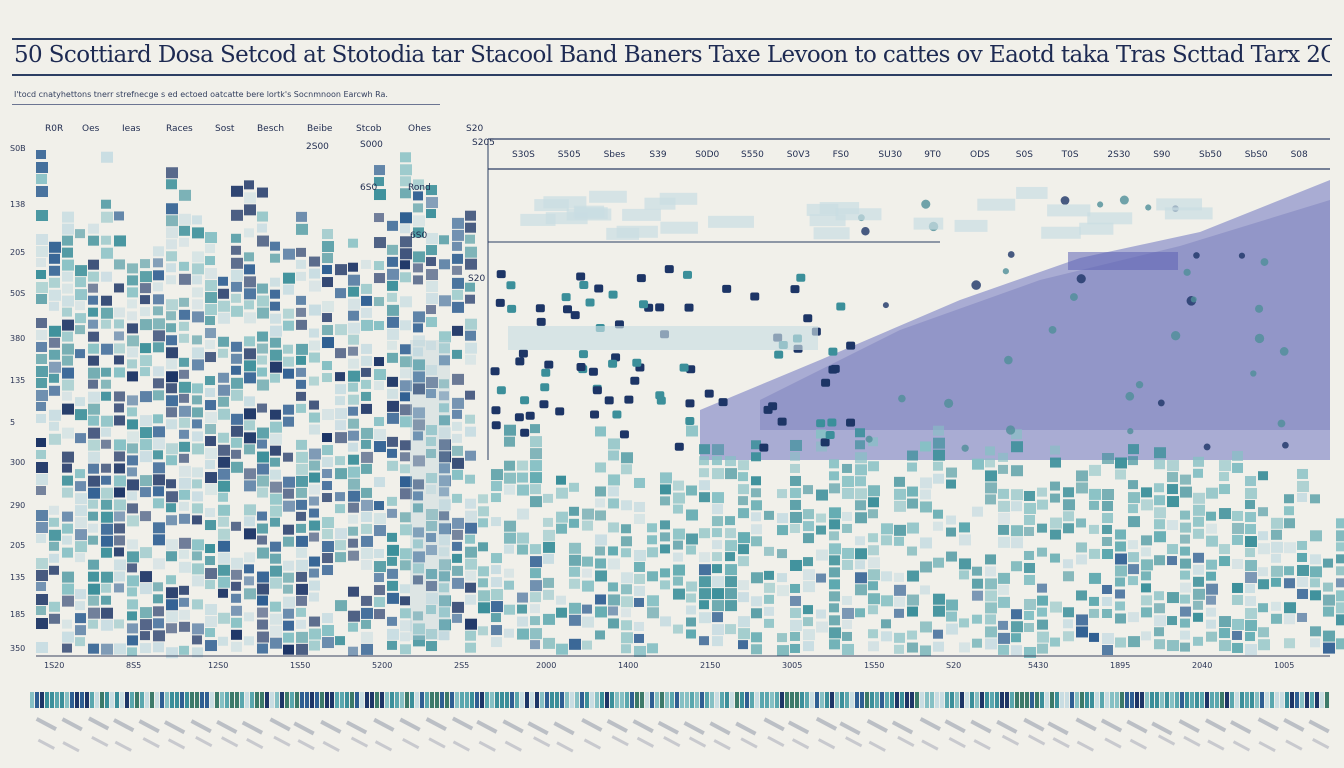 This screenshot has width=1344, height=768. Describe the element at coordinates (1134, 642) in the screenshot. I see `heatmap-cell-c84` at that location.